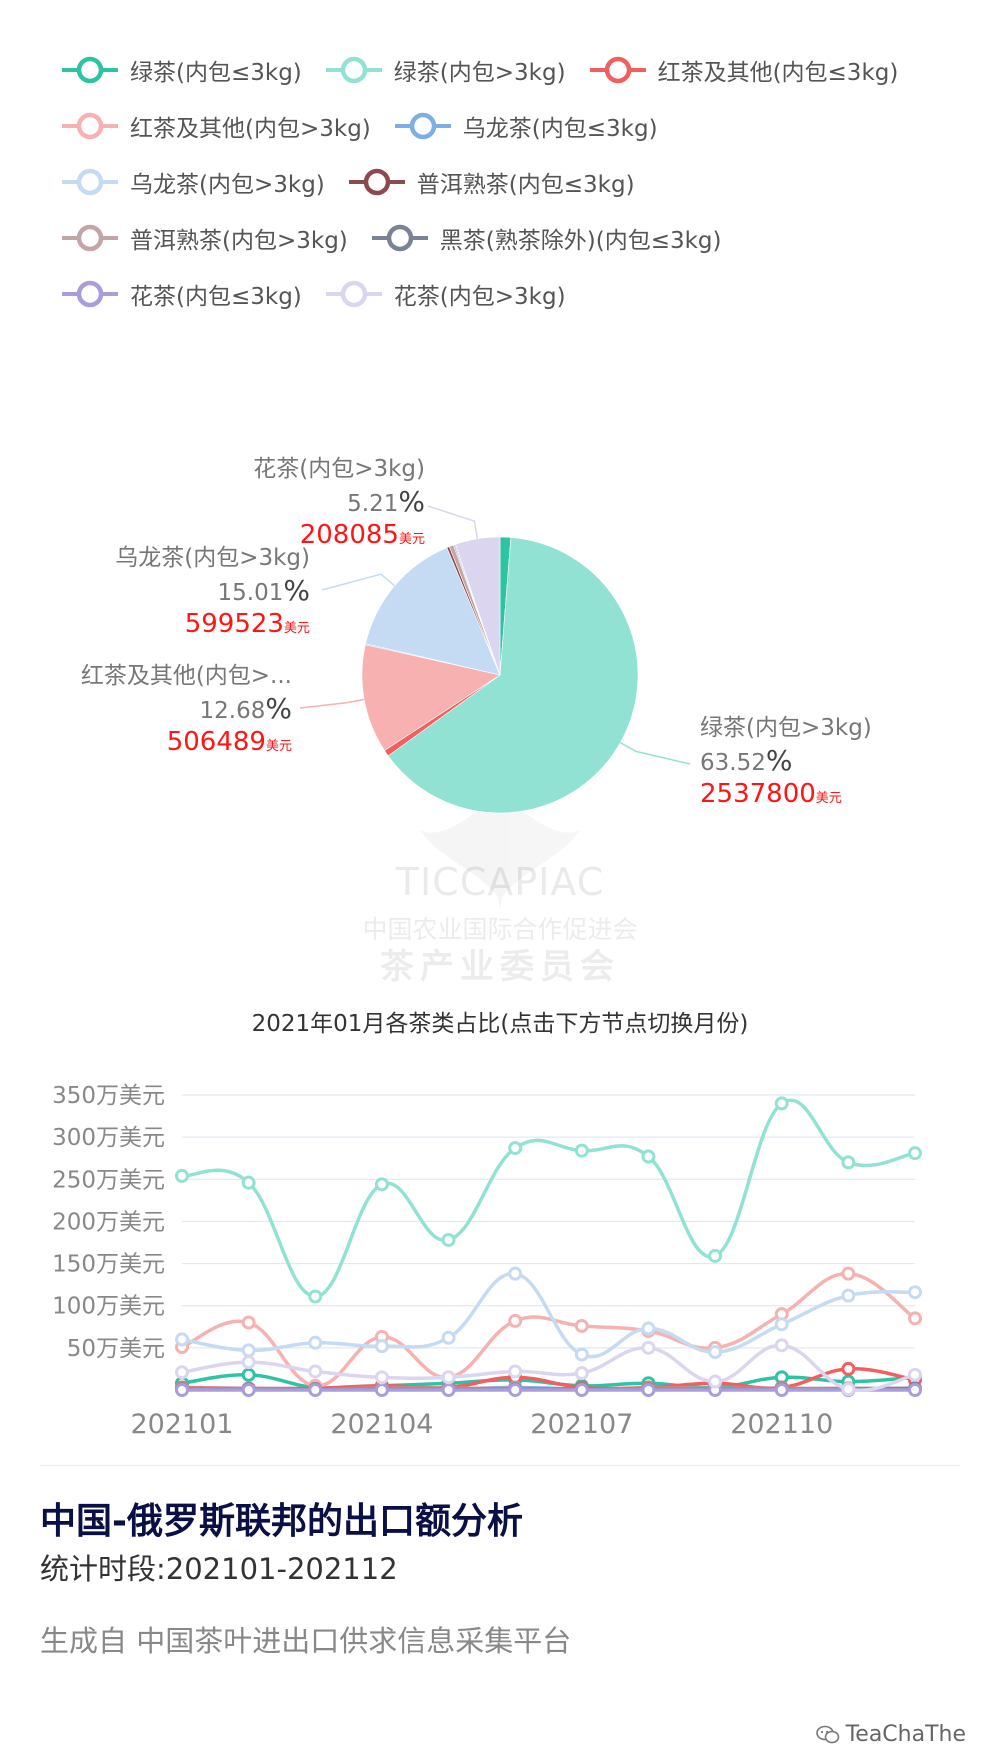 Image resolution: width=1000 pixels, height=1761 pixels. What do you see at coordinates (181, 70) in the screenshot?
I see `legend-item: 绿茶(内包≤3kg)` at bounding box center [181, 70].